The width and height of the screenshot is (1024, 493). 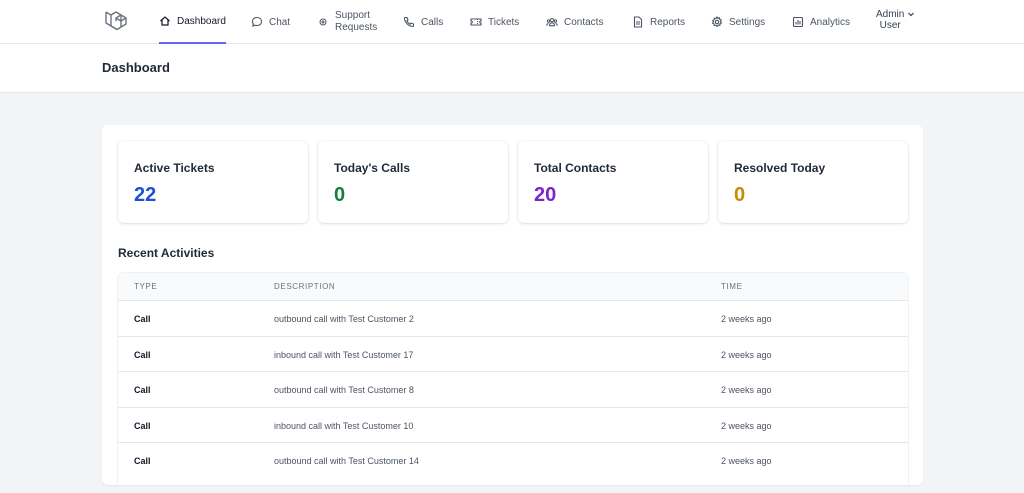 What do you see at coordinates (552, 22) in the screenshot?
I see `users-icon` at bounding box center [552, 22].